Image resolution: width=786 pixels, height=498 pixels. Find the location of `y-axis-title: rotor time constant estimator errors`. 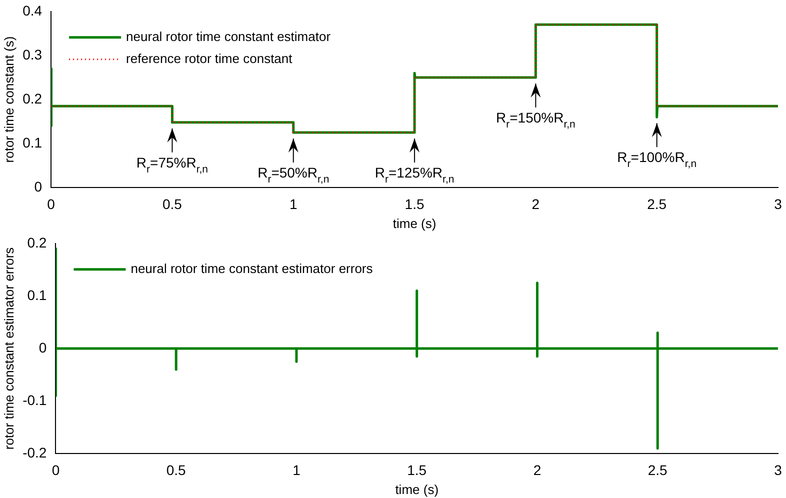

y-axis-title: rotor time constant estimator errors is located at coordinates (8, 348).